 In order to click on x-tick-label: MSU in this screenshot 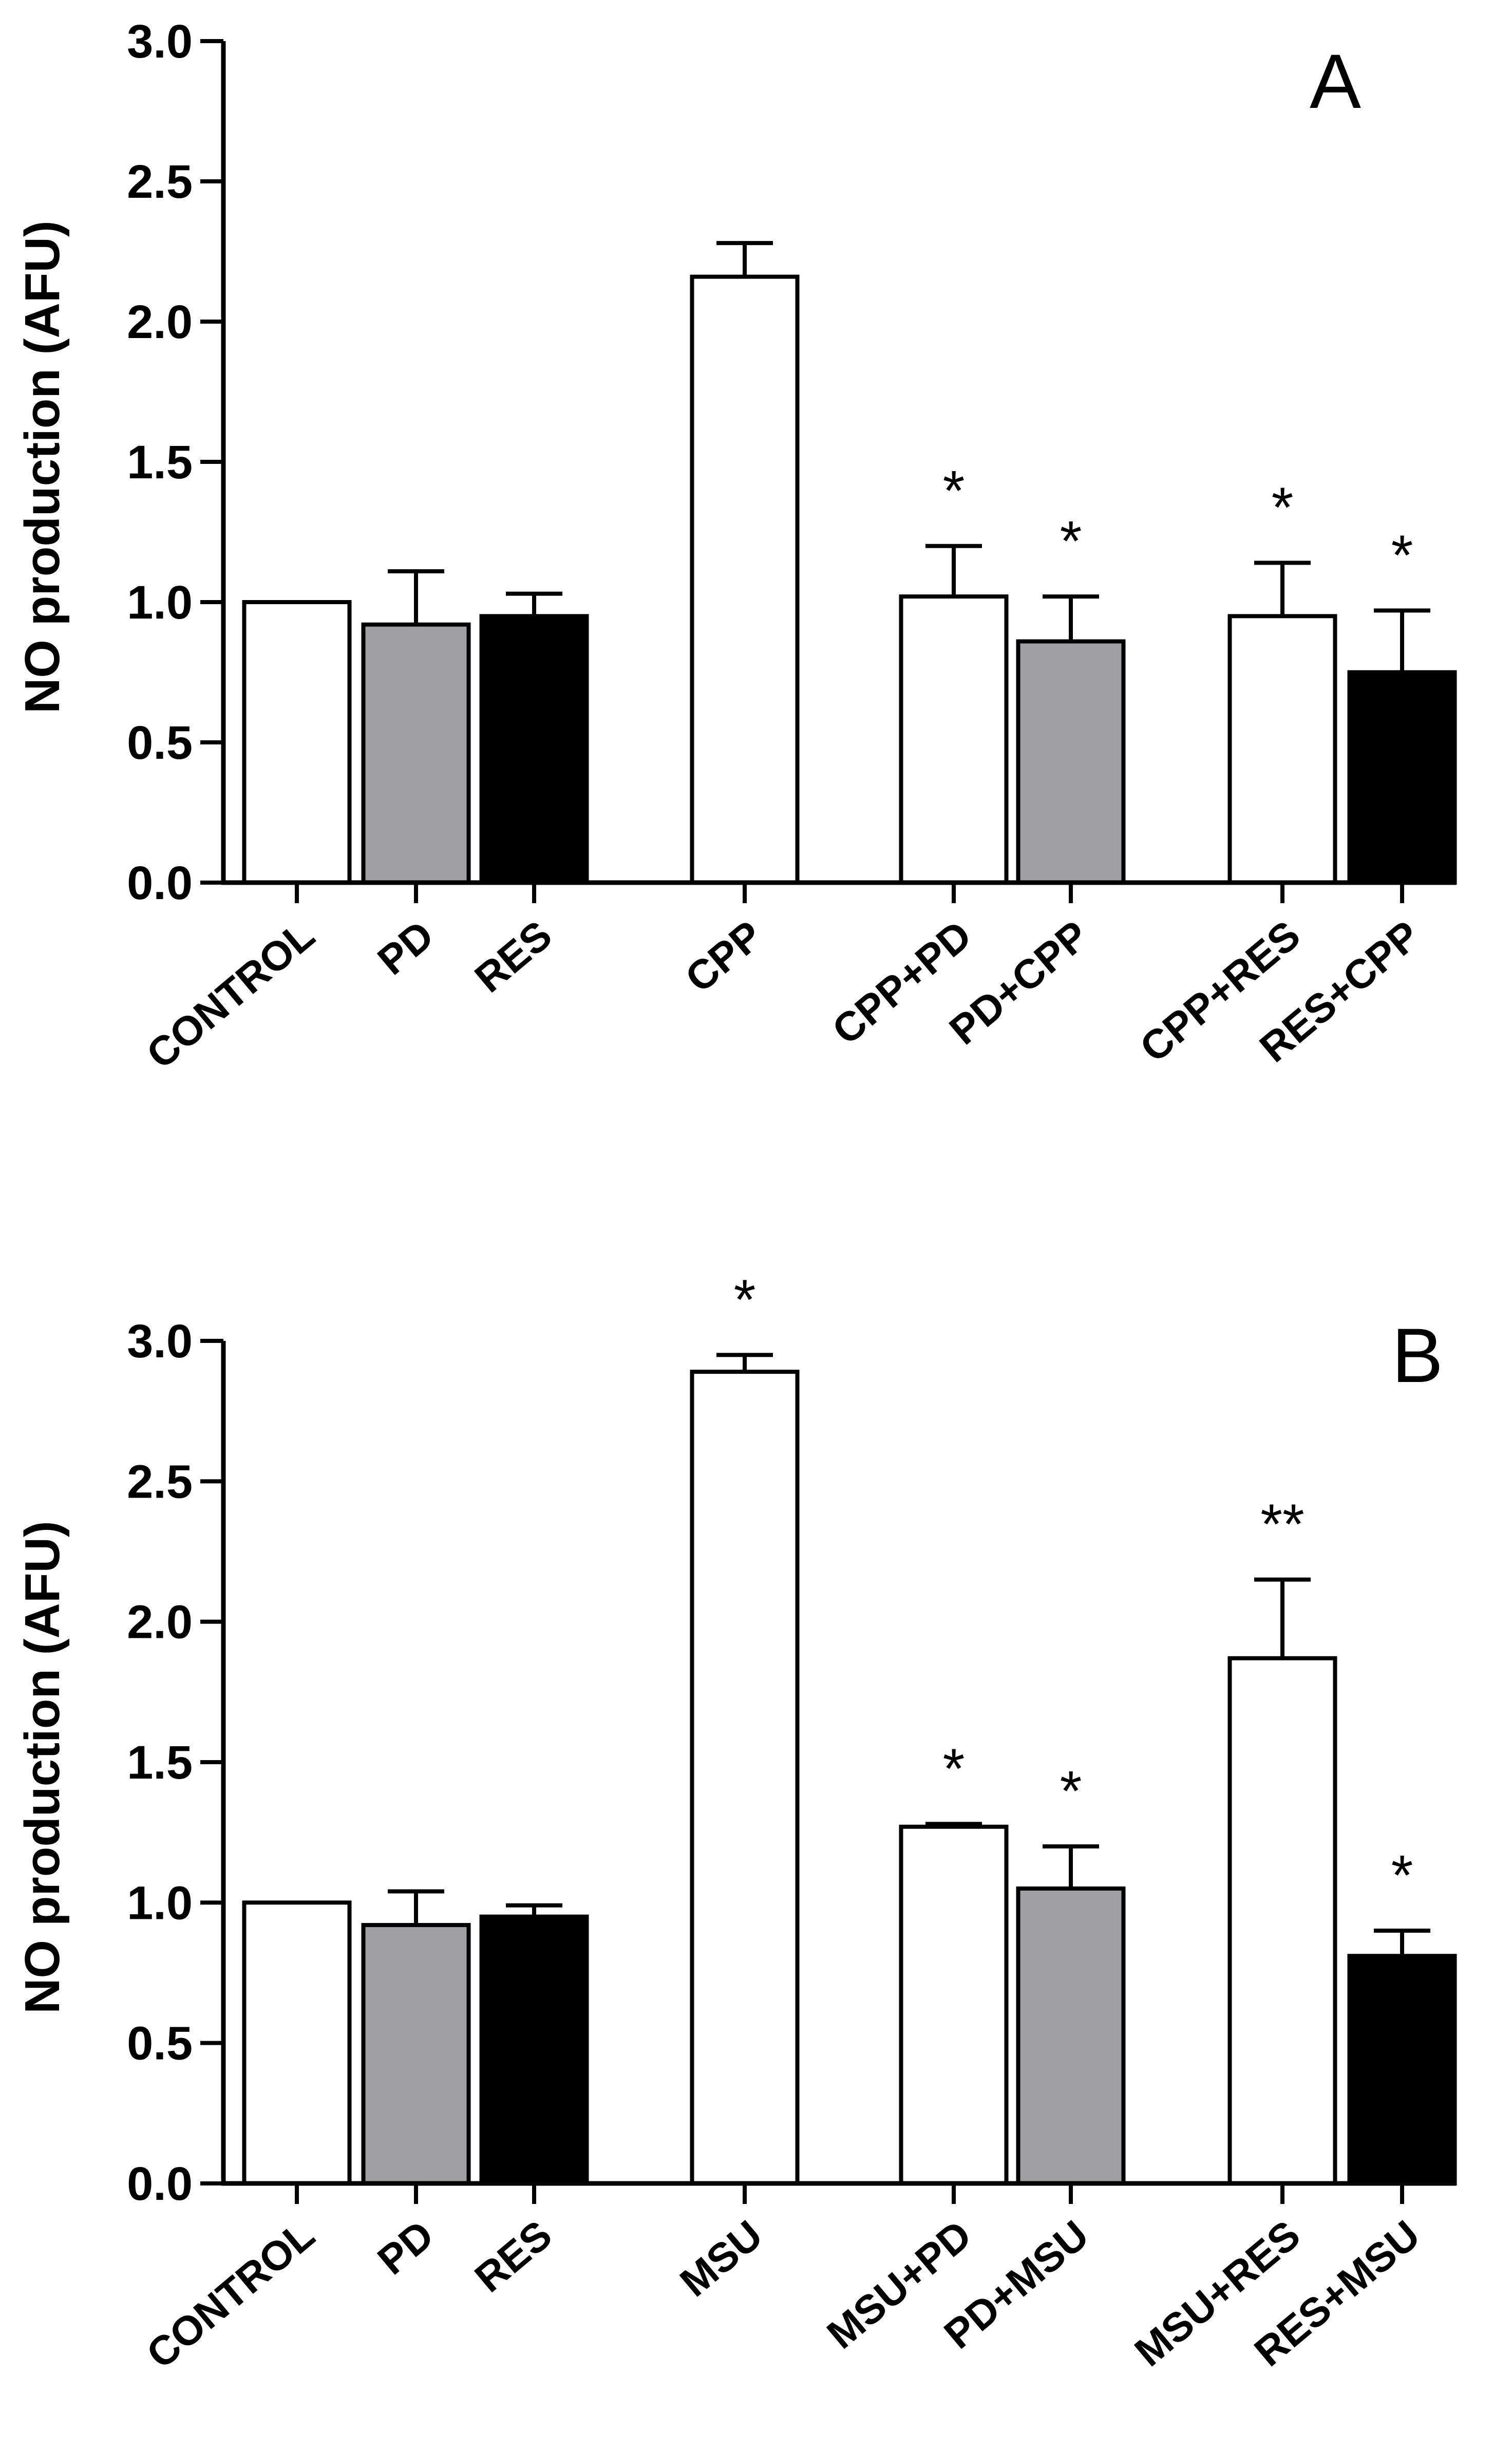, I will do `click(721, 2258)`.